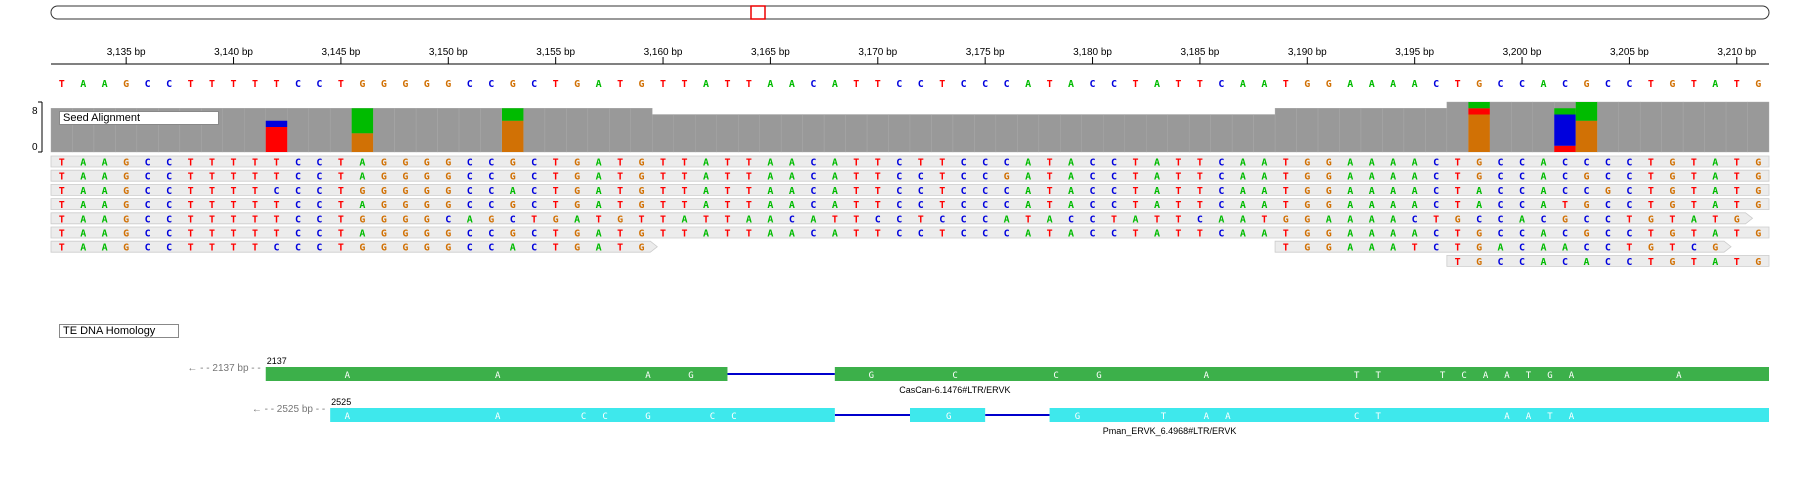 This screenshot has height=477, width=1796. I want to click on feature-base: C, so click(954, 376).